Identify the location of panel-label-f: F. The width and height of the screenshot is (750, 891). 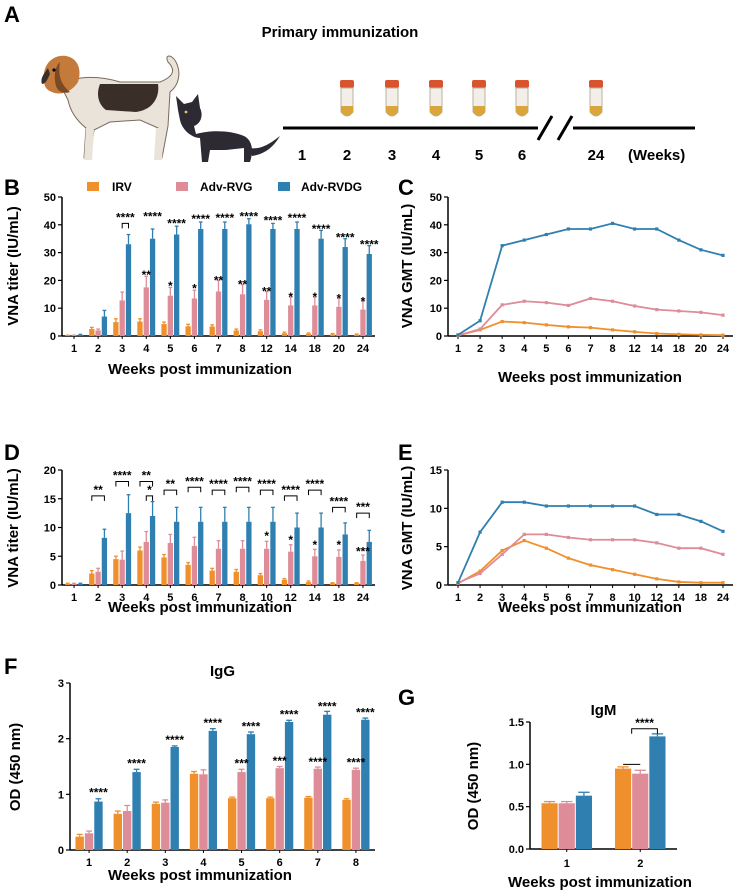
(10, 666).